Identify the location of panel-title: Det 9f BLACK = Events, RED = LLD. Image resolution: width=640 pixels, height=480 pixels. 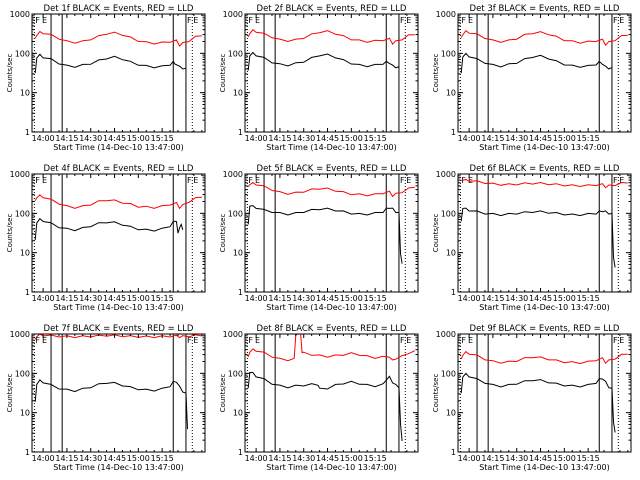
(545, 329).